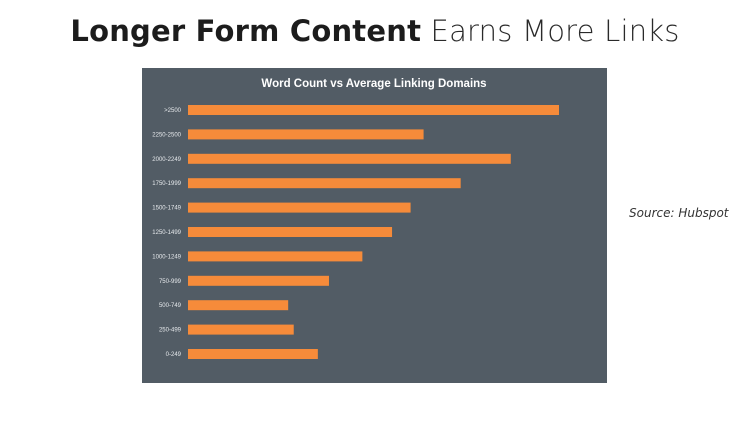  Describe the element at coordinates (170, 282) in the screenshot. I see `category-label: 750-999` at that location.